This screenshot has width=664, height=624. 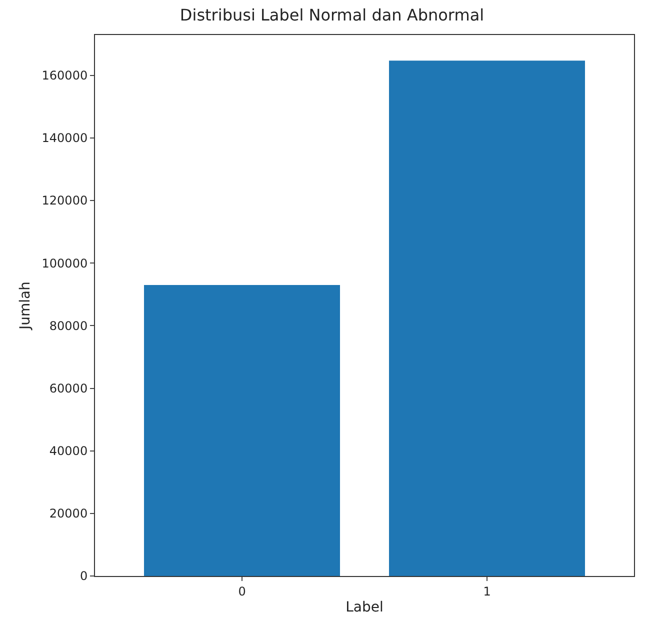 What do you see at coordinates (84, 576) in the screenshot?
I see `y-tick-label: 0` at bounding box center [84, 576].